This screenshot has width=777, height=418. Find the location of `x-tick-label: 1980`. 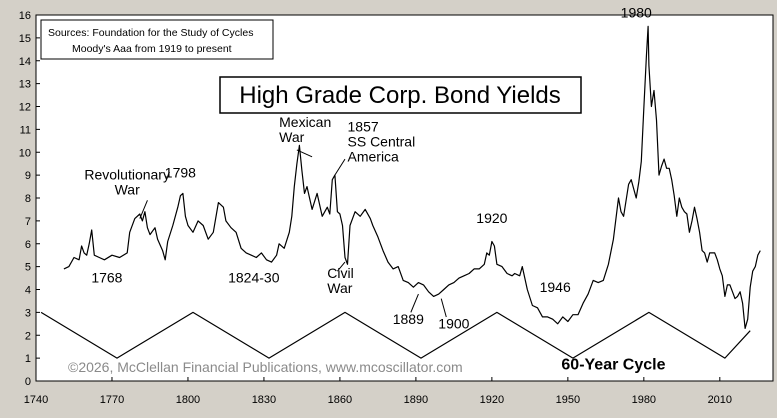

x-tick-label: 1980 is located at coordinates (644, 400).